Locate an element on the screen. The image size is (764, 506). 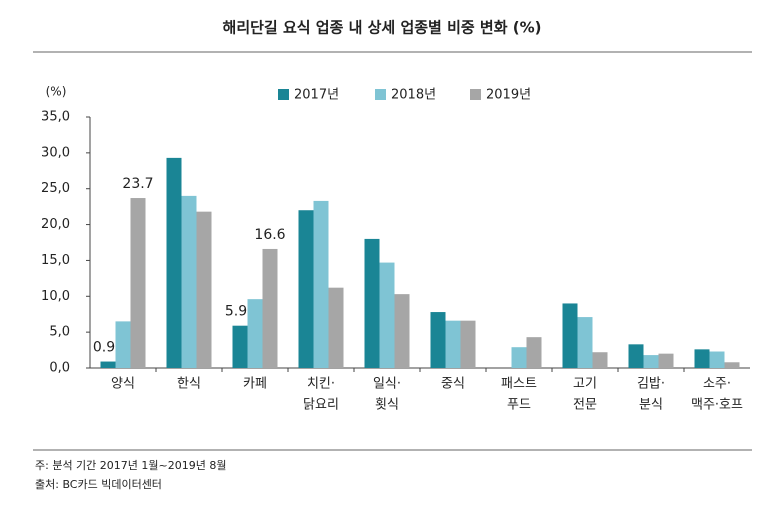
footnote: 주: 분석 기간 2017년 1월~2019년 8월 is located at coordinates (130, 465).